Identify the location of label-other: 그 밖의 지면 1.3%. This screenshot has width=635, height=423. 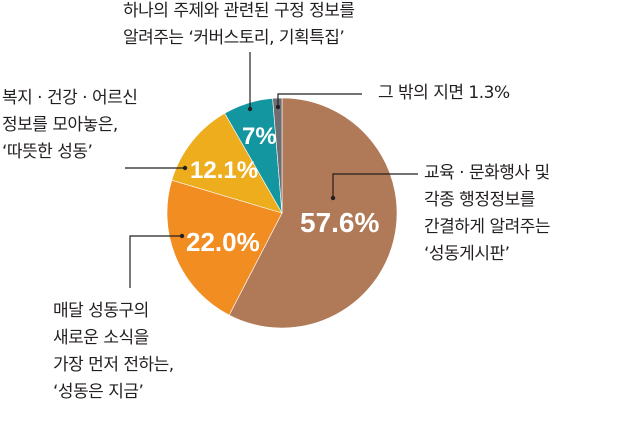
(444, 93).